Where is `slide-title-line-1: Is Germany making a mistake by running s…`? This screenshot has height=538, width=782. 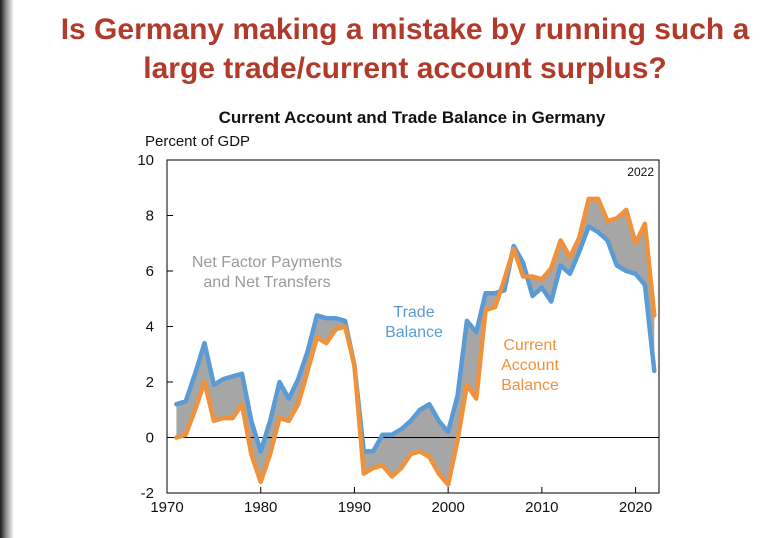
slide-title-line-1: Is Germany making a mistake by running s… is located at coordinates (405, 29).